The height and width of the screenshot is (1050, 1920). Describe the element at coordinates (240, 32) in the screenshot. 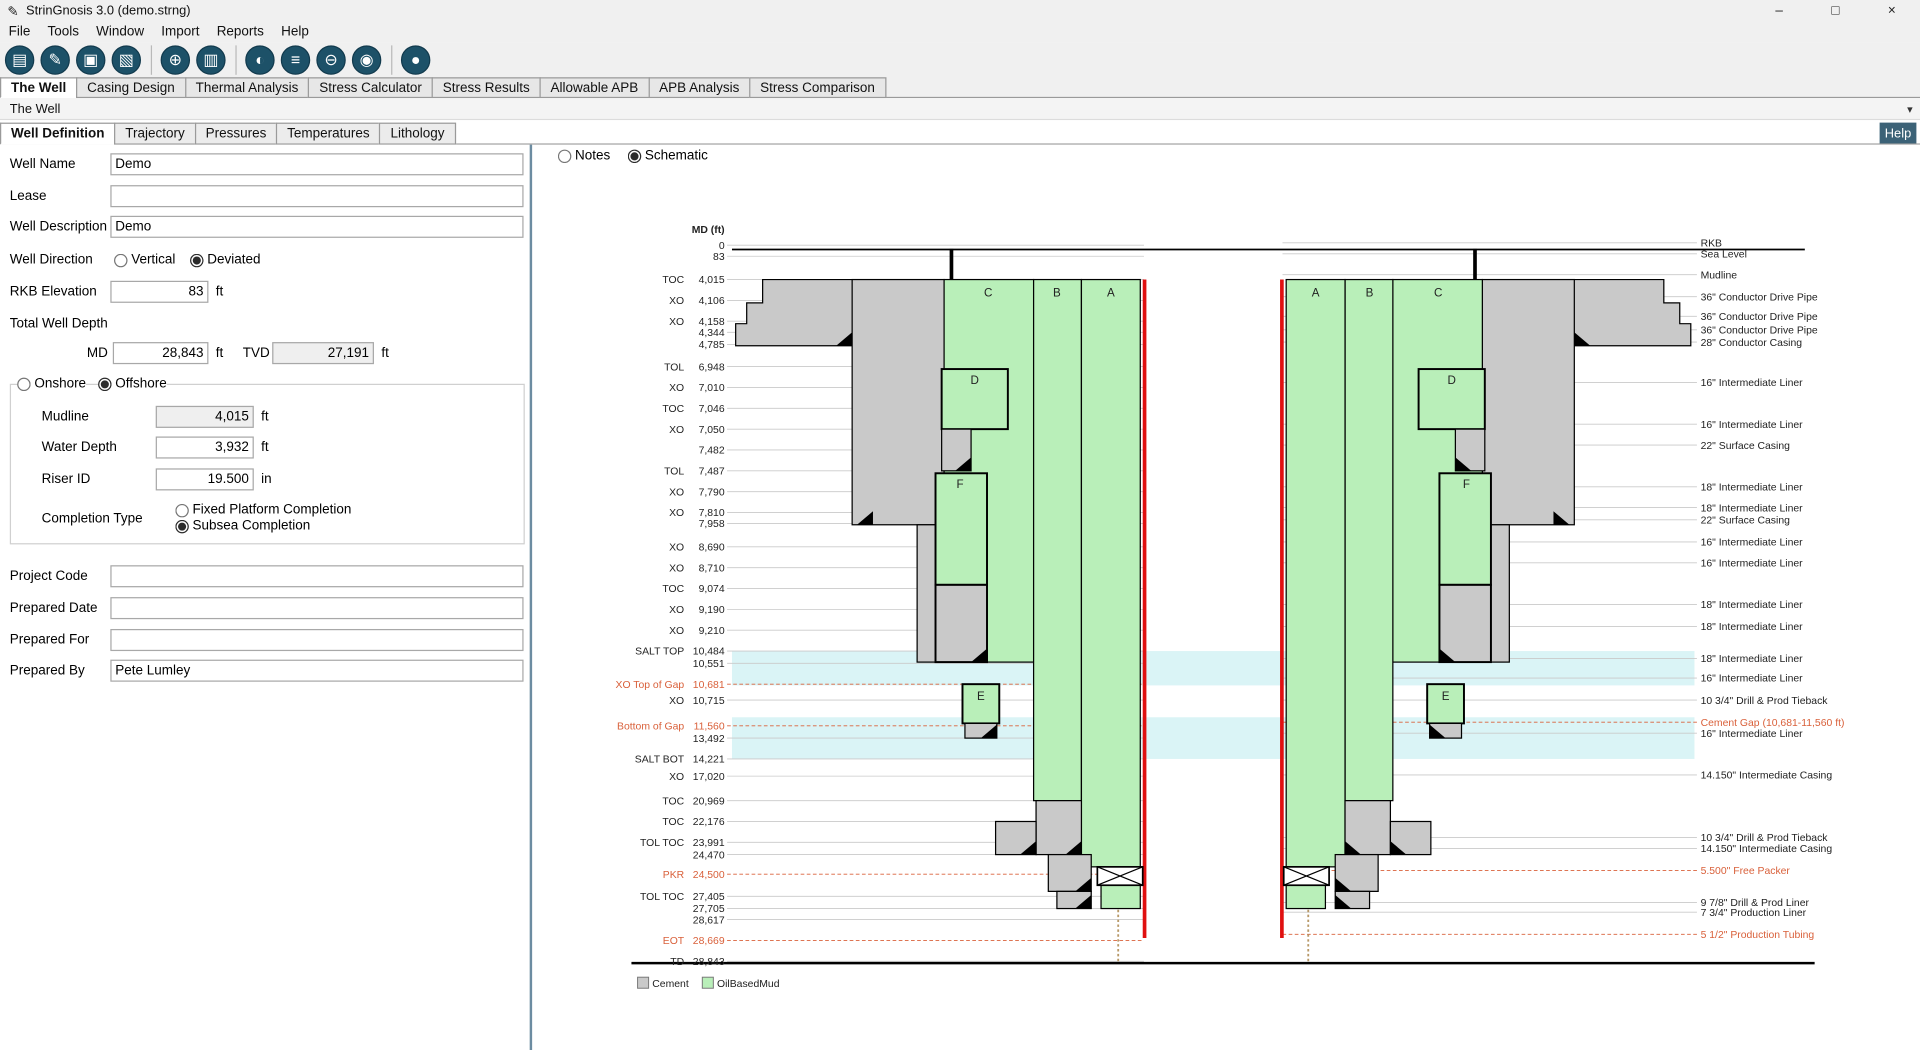

I see `menu-reports: Reports` at that location.